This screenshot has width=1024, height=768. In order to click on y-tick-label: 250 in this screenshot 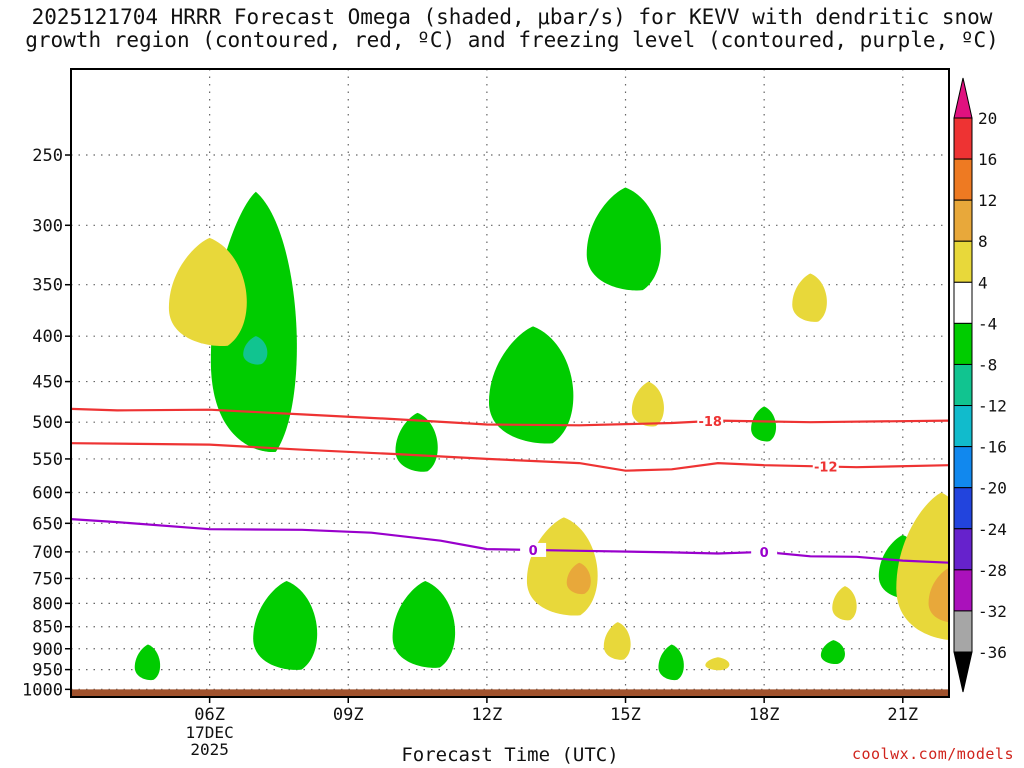, I will do `click(47, 156)`.